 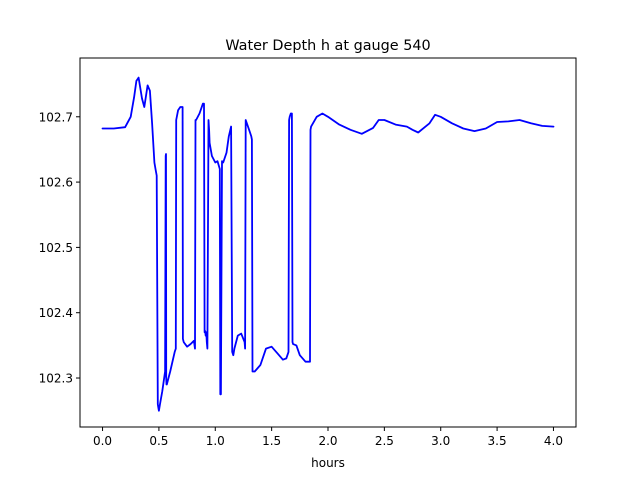 What do you see at coordinates (327, 441) in the screenshot?
I see `x-tick-label: 2.0` at bounding box center [327, 441].